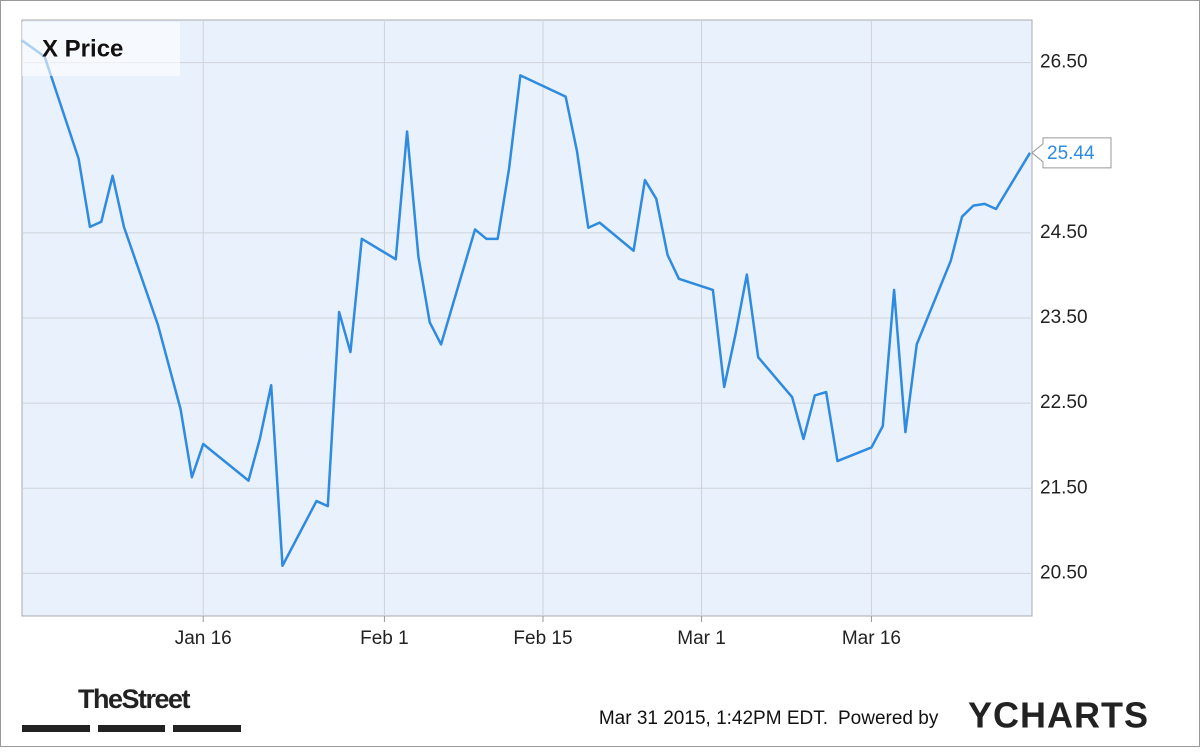 Image resolution: width=1200 pixels, height=752 pixels. Describe the element at coordinates (701, 638) in the screenshot. I see `x-tick-label: Mar 1` at that location.